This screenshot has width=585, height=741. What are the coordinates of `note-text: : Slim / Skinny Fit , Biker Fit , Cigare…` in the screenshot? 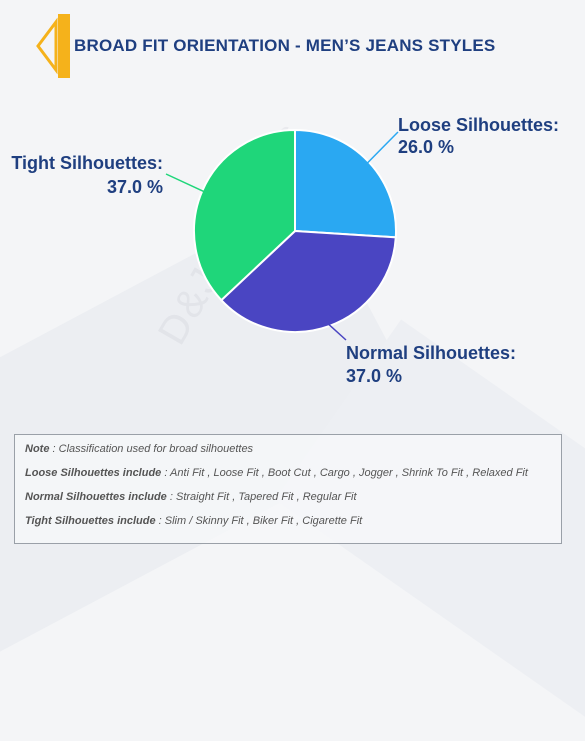 It's located at (259, 521).